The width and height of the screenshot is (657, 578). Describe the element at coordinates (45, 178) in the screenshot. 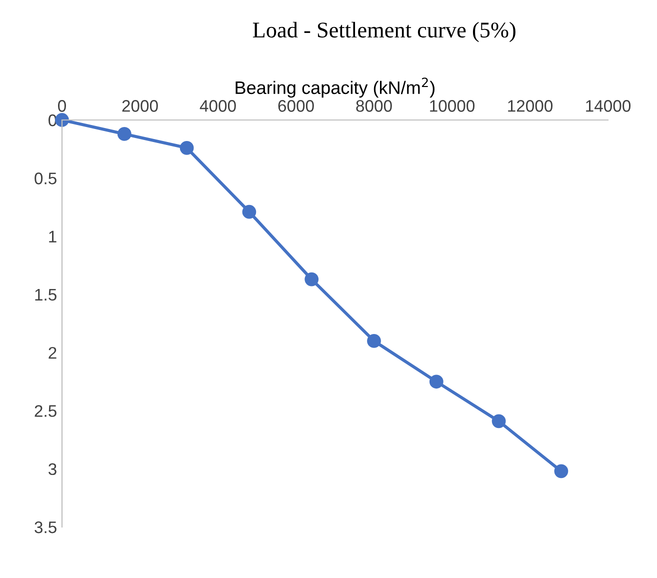

I see `y-tick-label: 0.5` at that location.